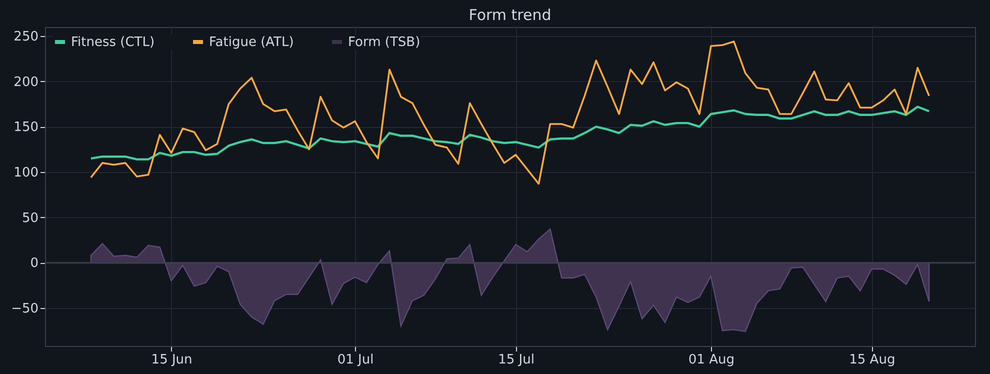 This screenshot has height=374, width=990. I want to click on x-tick-label: 15 Aug, so click(872, 360).